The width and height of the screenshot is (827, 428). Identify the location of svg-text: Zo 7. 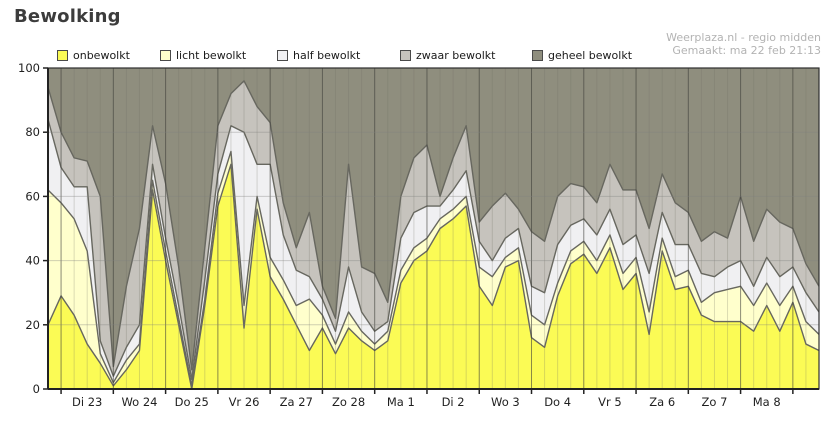
(715, 402).